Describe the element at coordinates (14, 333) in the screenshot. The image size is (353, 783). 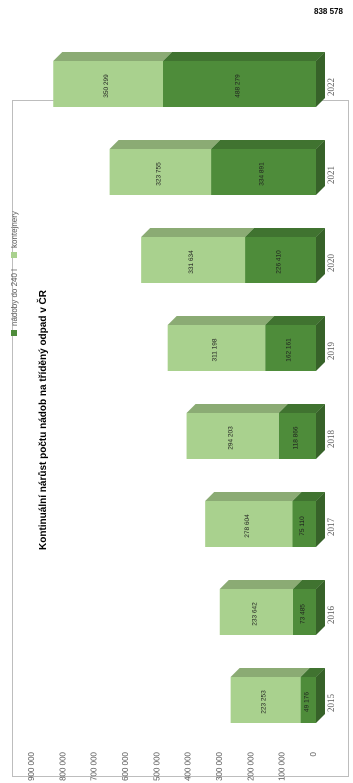
I see `legend-swatch-nadoby` at that location.